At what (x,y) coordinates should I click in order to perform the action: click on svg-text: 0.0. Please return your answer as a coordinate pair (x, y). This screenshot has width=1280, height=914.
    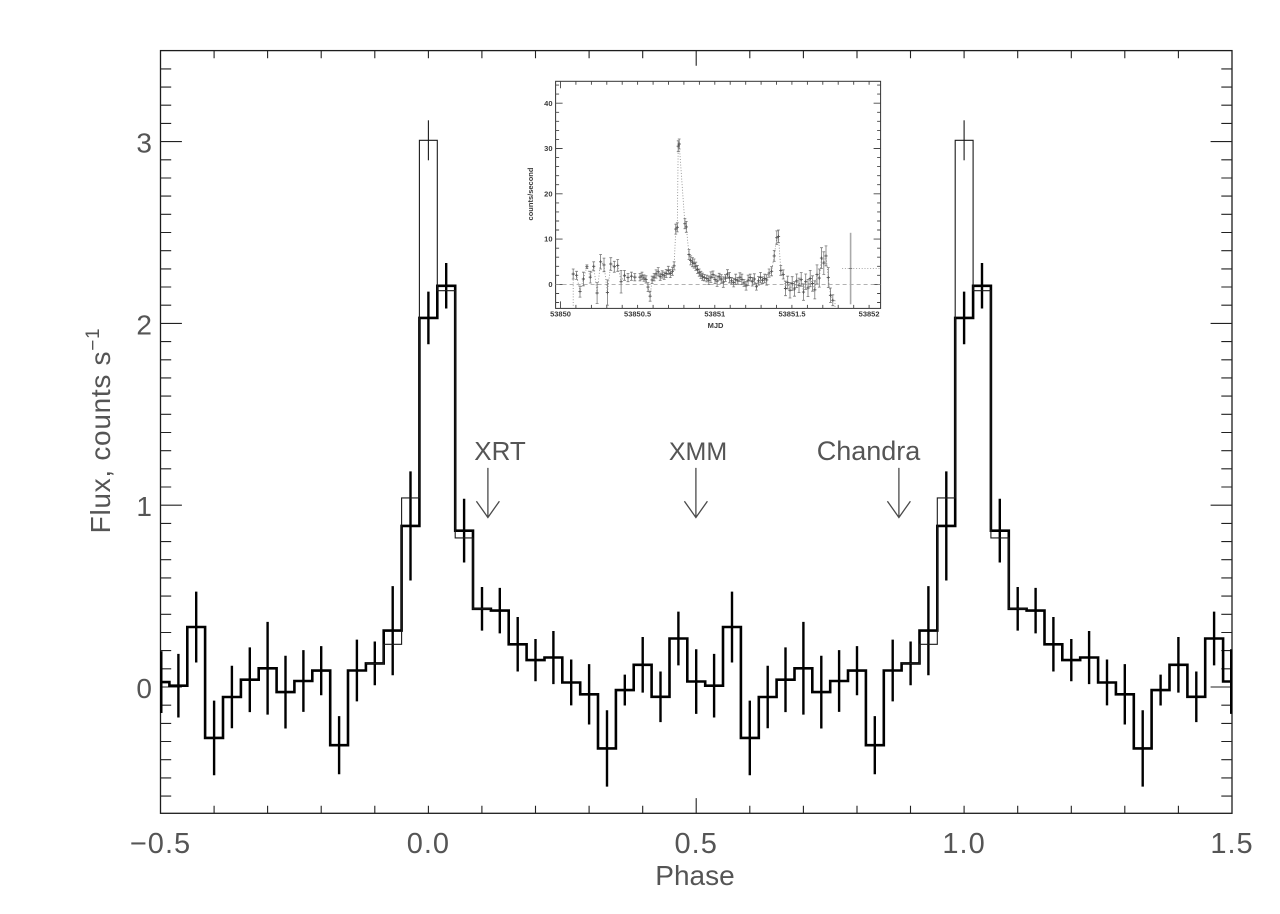
    Looking at the image, I should click on (428, 844).